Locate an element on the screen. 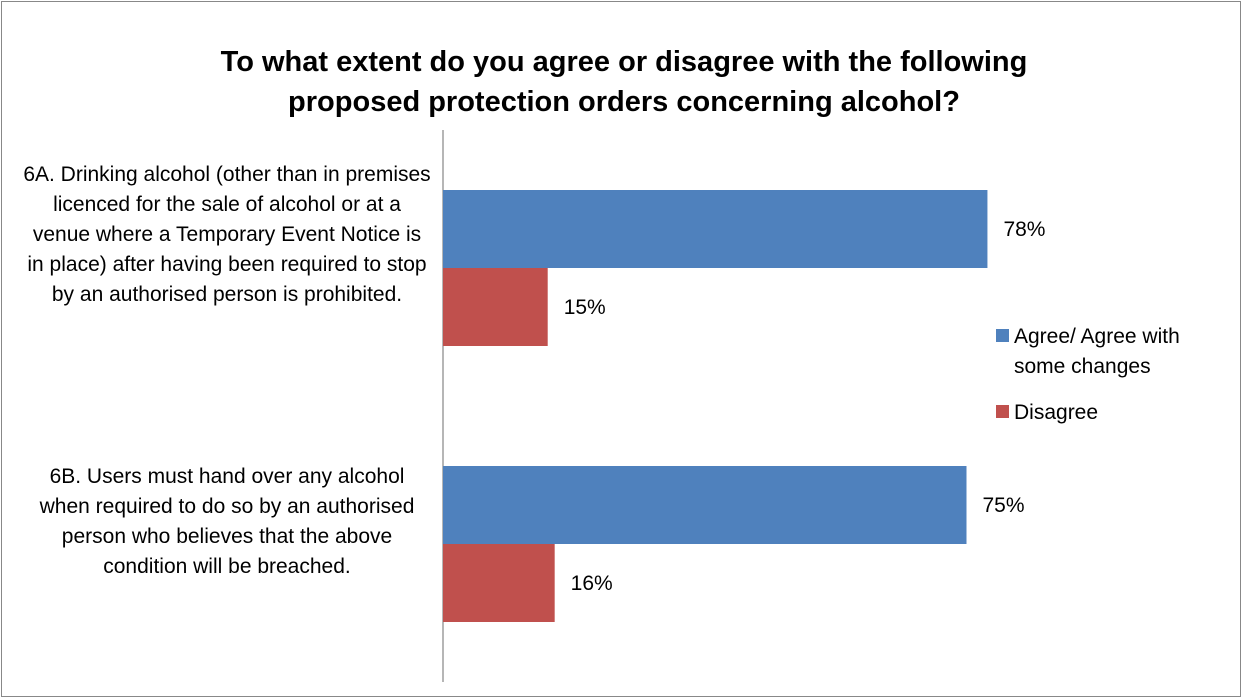  legend-label-agree: Agree/ Agree with some changes is located at coordinates (1097, 351).